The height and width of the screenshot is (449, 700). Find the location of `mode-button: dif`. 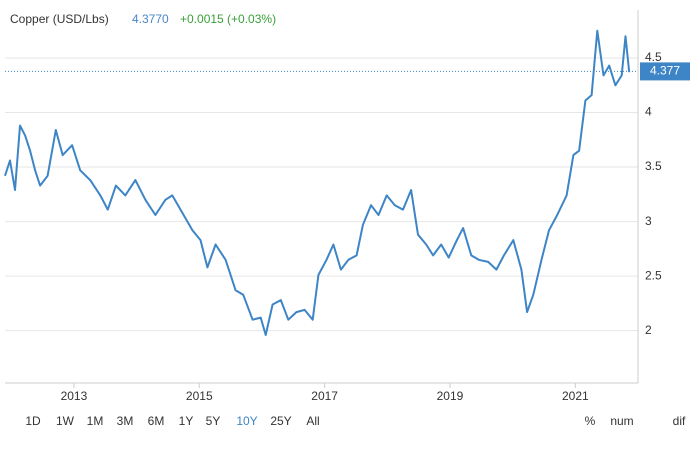

mode-button: dif is located at coordinates (679, 421).